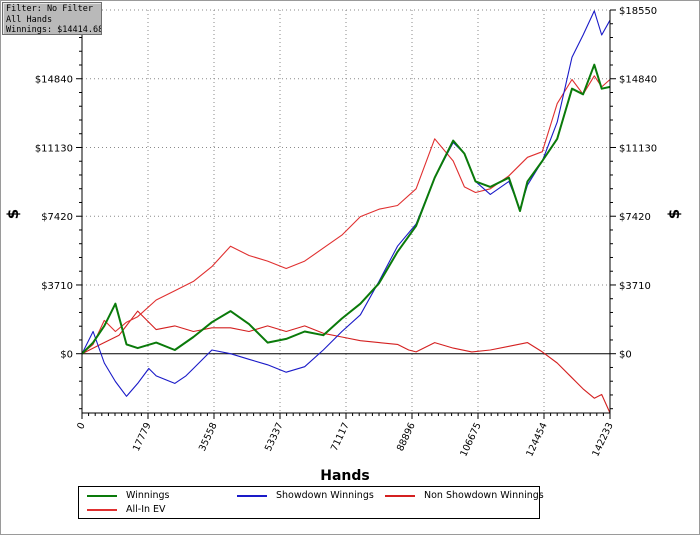  What do you see at coordinates (638, 183) in the screenshot?
I see `y-tick-labels-right: $0 $3710 $7420 $11130 $14840 $18550` at bounding box center [638, 183].